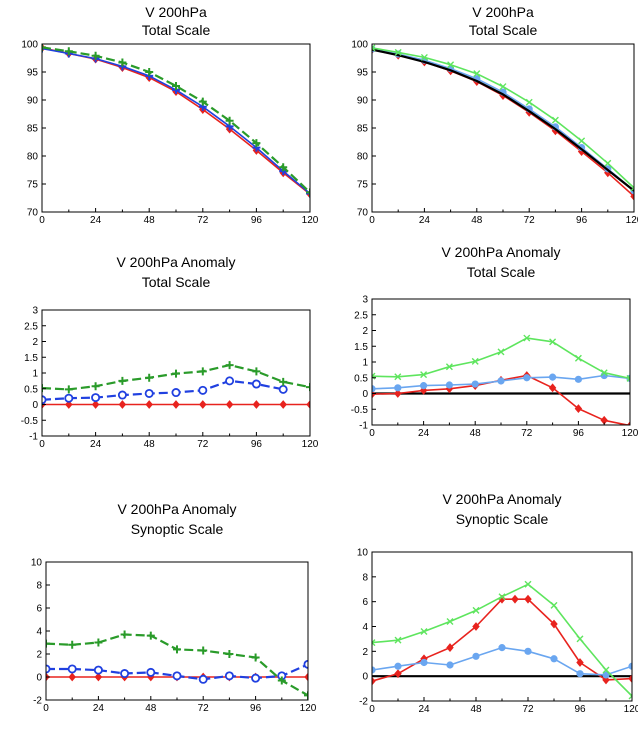 This screenshot has width=638, height=750. Describe the element at coordinates (365, 394) in the screenshot. I see `y-tick-label: 0` at that location.